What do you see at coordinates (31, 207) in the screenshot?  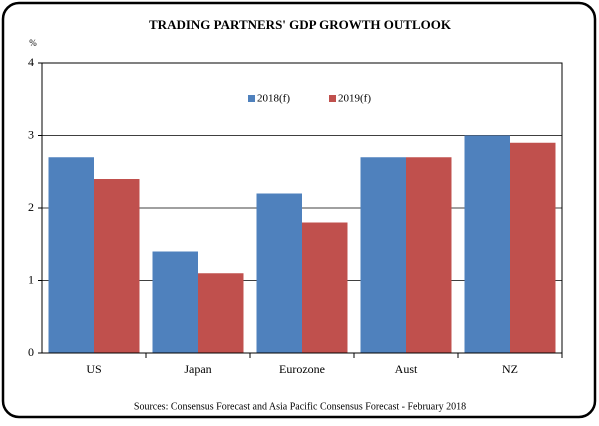 I see `y-tick-label: 2` at bounding box center [31, 207].